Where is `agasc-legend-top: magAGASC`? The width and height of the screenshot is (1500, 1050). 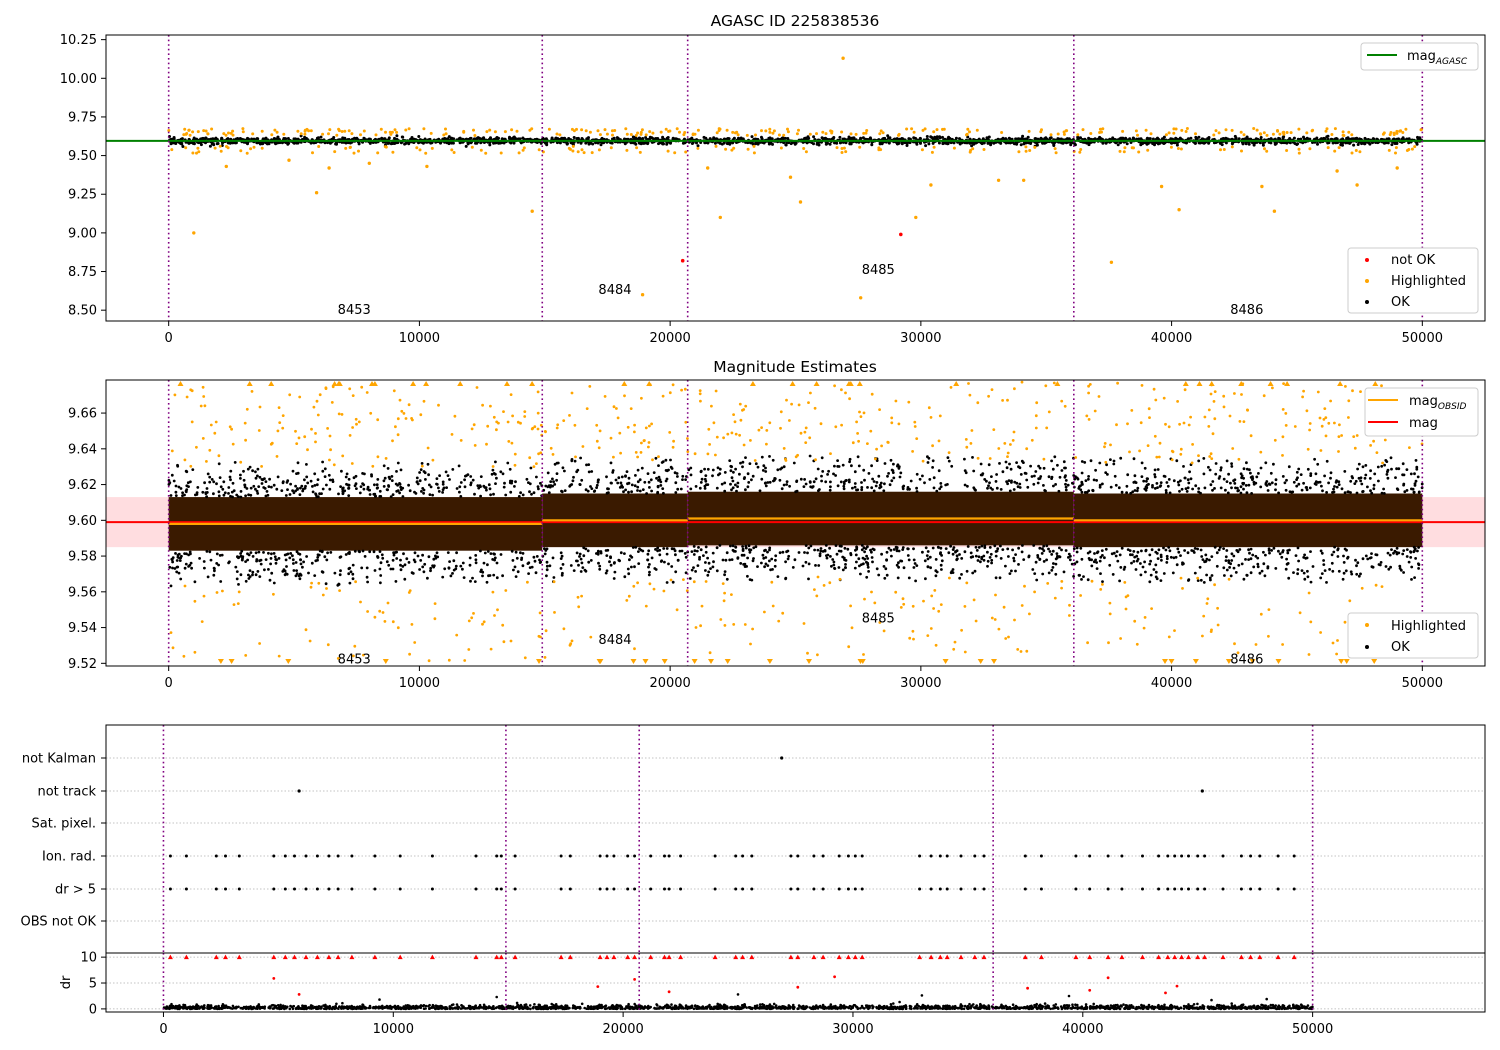
agasc-legend-top: magAGASC is located at coordinates (1419, 56).